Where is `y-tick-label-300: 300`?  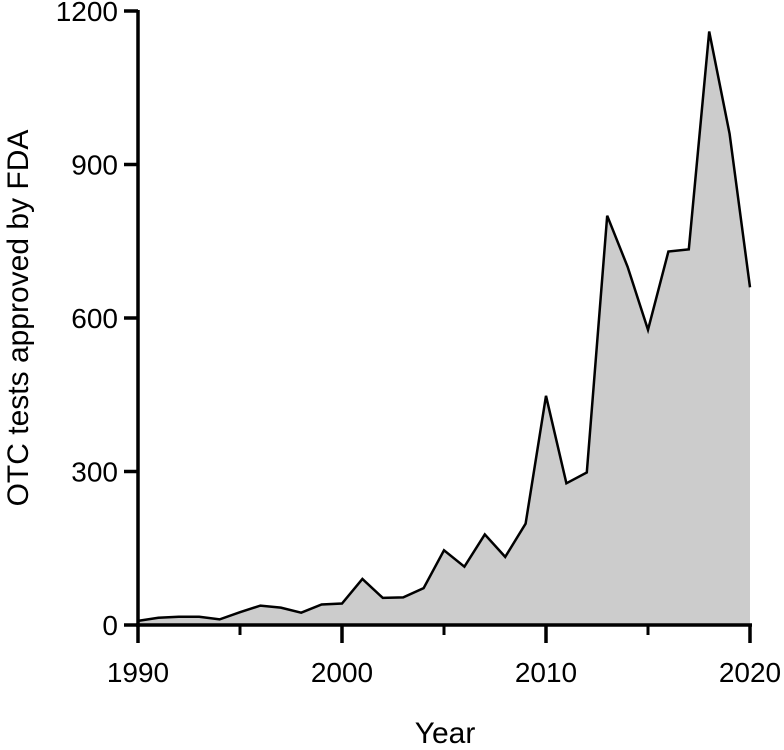
y-tick-label-300: 300 is located at coordinates (94, 472).